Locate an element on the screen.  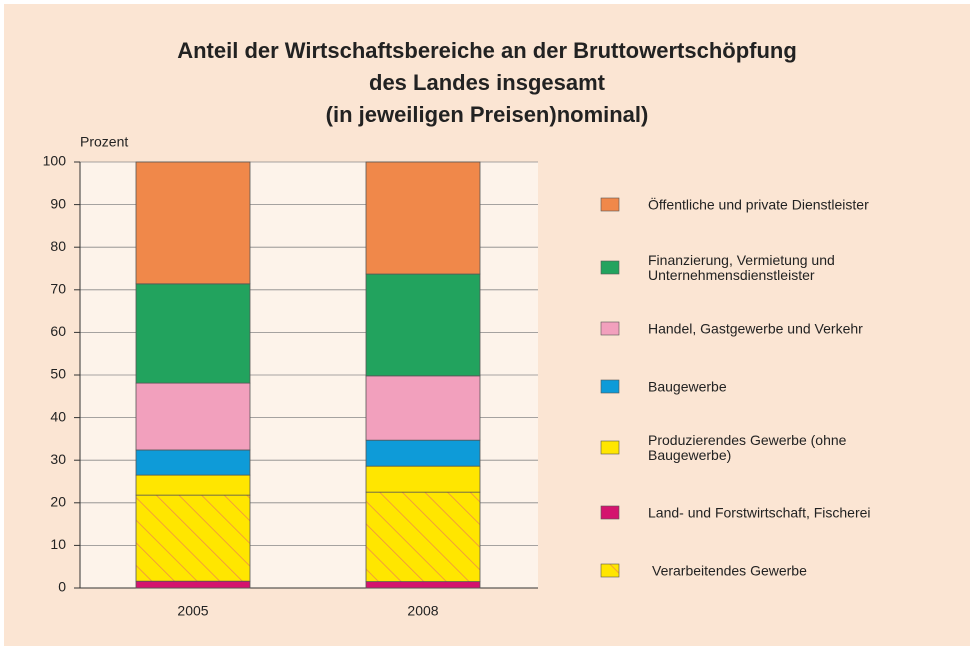
y-tick-label: 90 is located at coordinates (58, 203).